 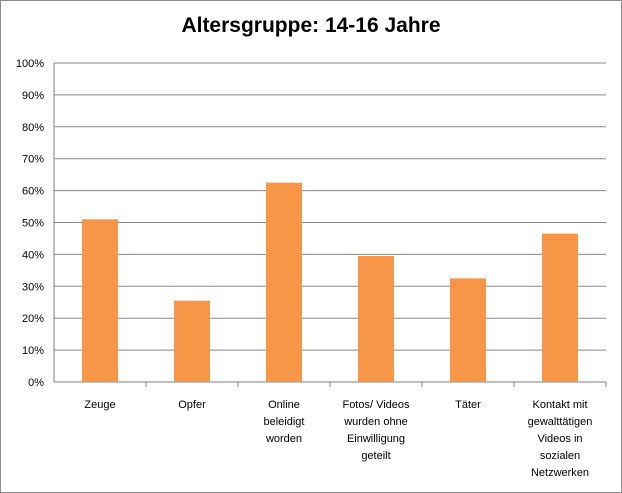 What do you see at coordinates (375, 456) in the screenshot?
I see `x-tick-label-line: geteilt` at bounding box center [375, 456].